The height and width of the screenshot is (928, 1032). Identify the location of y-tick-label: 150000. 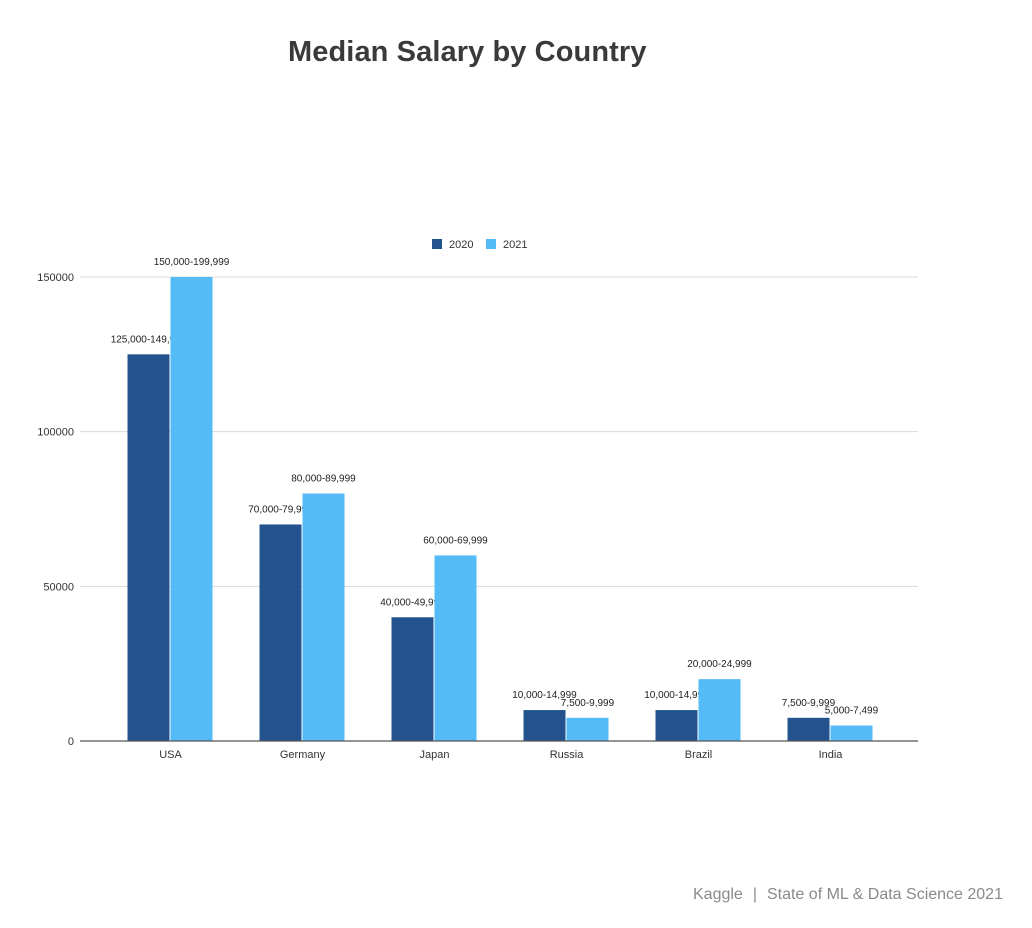
(55, 278).